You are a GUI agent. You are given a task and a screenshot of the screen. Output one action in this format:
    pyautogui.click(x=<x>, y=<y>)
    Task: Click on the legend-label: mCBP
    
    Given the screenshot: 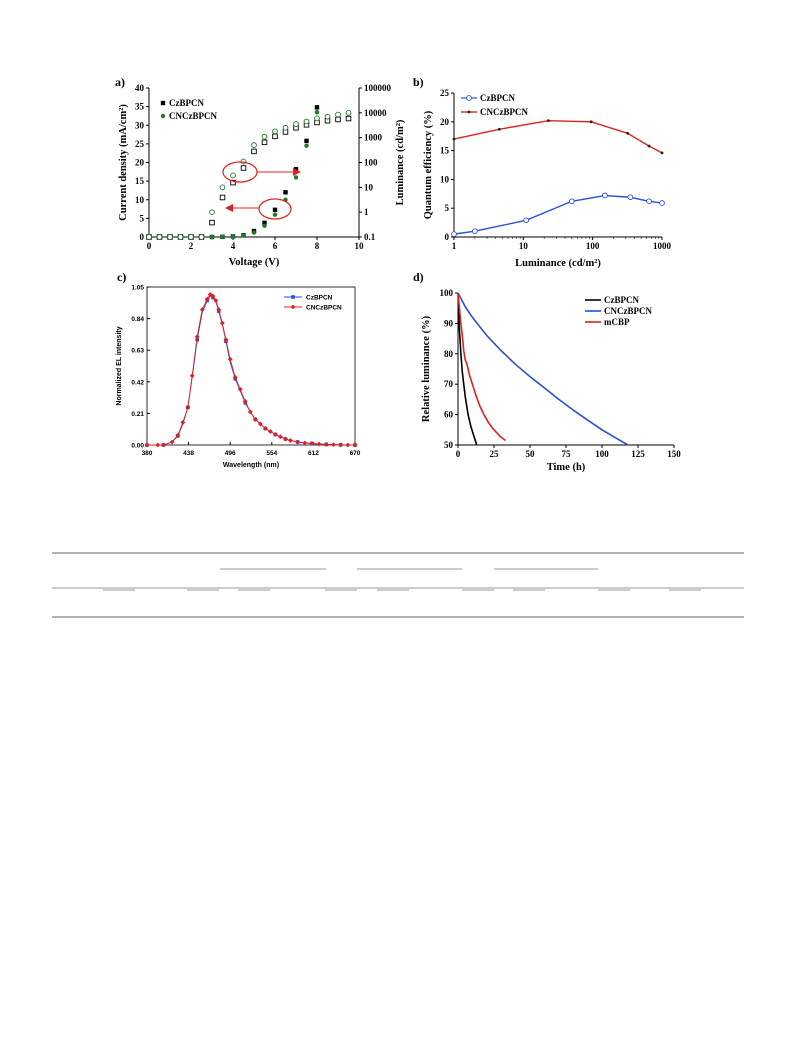 What is the action you would take?
    pyautogui.click(x=617, y=322)
    